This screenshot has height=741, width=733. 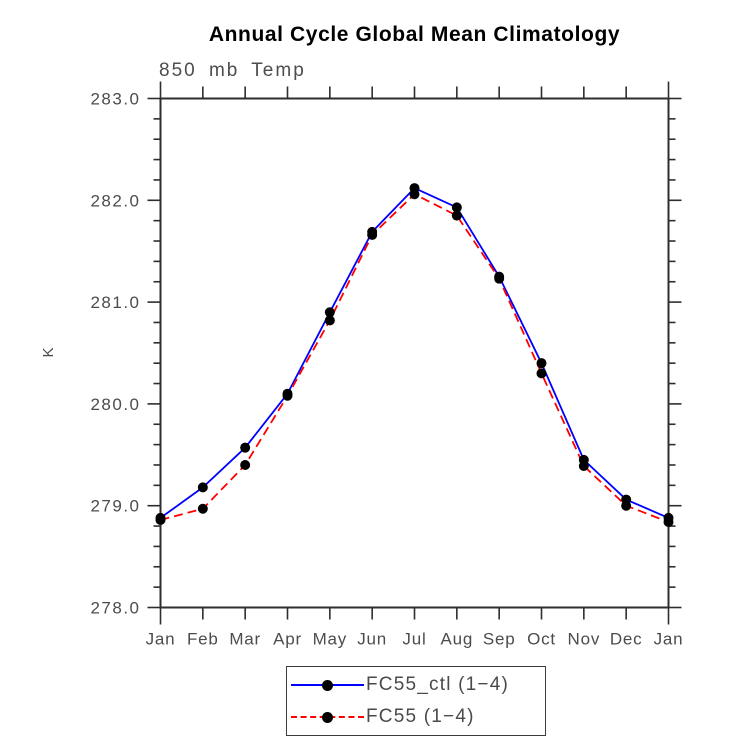 What do you see at coordinates (115, 99) in the screenshot?
I see `y-tick-label: 283.0` at bounding box center [115, 99].